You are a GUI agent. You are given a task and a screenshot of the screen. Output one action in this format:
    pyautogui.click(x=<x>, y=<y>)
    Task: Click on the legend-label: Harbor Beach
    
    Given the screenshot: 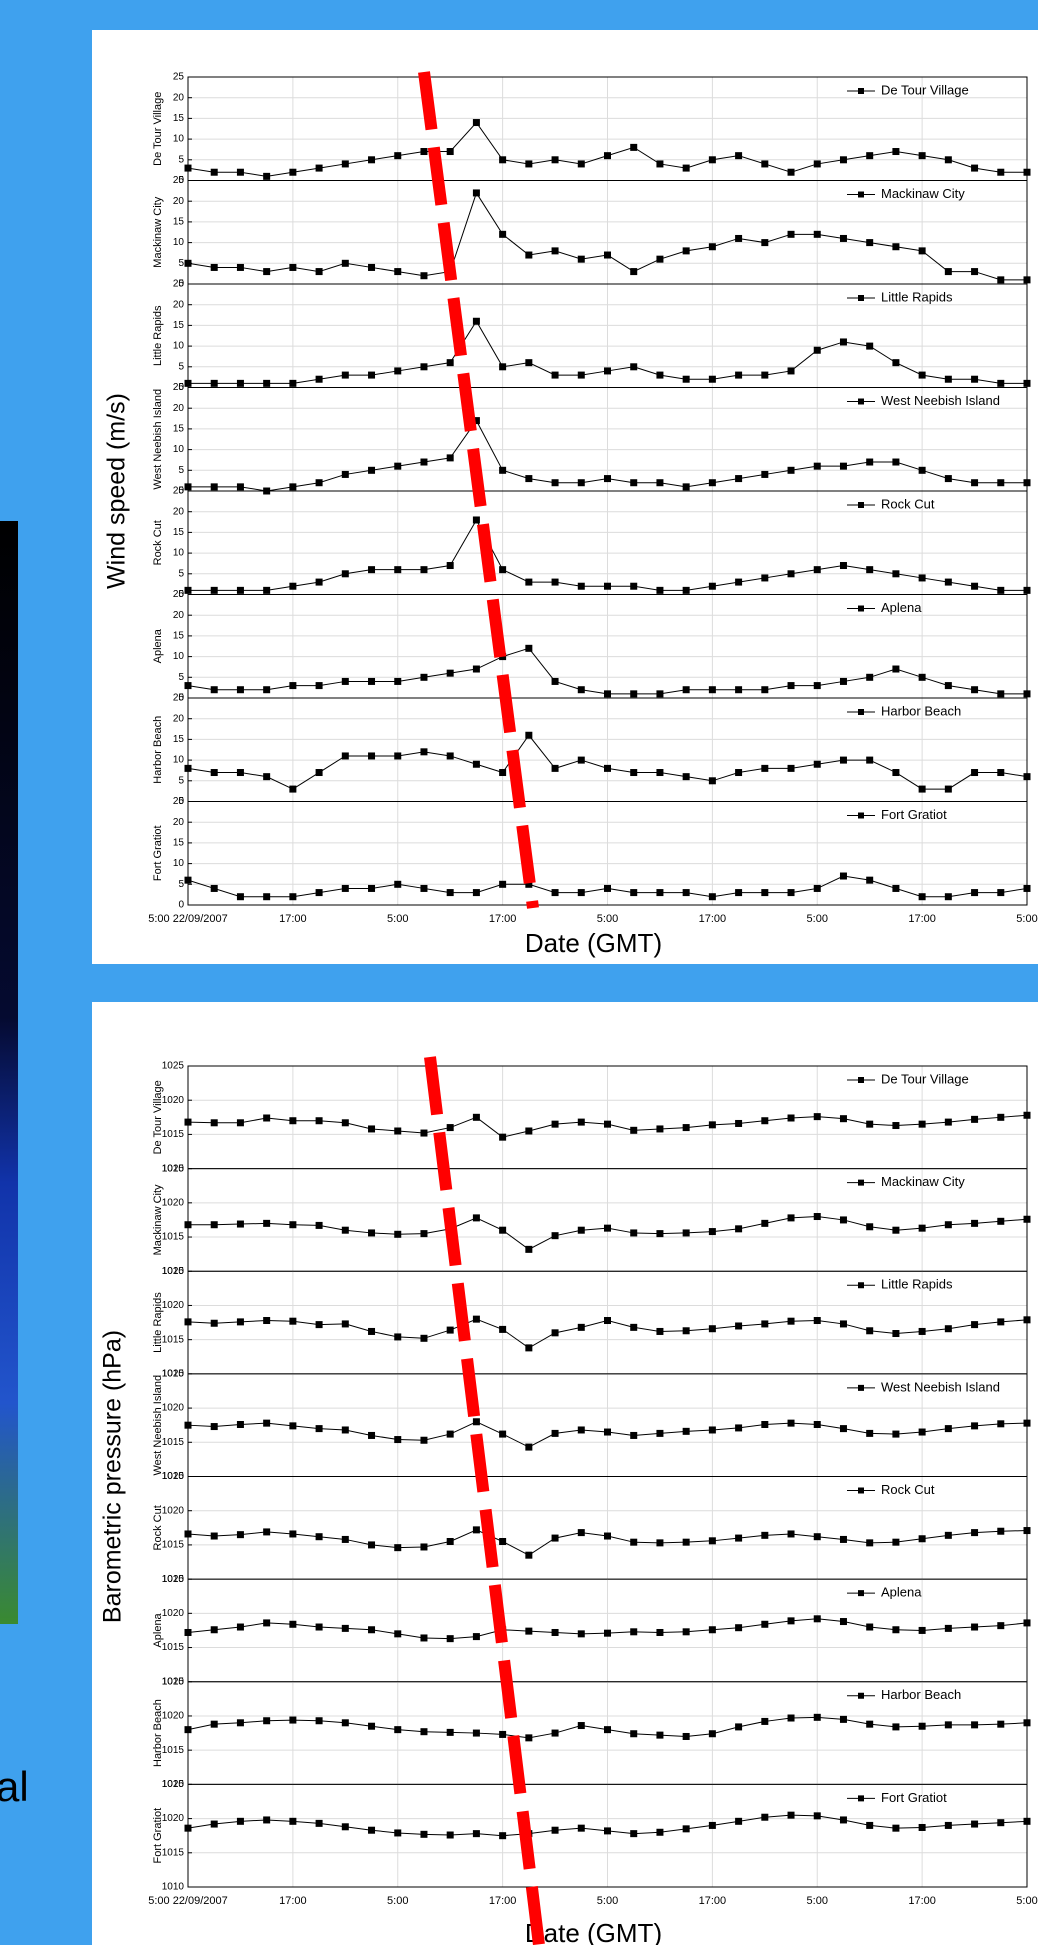 What is the action you would take?
    pyautogui.click(x=921, y=1694)
    